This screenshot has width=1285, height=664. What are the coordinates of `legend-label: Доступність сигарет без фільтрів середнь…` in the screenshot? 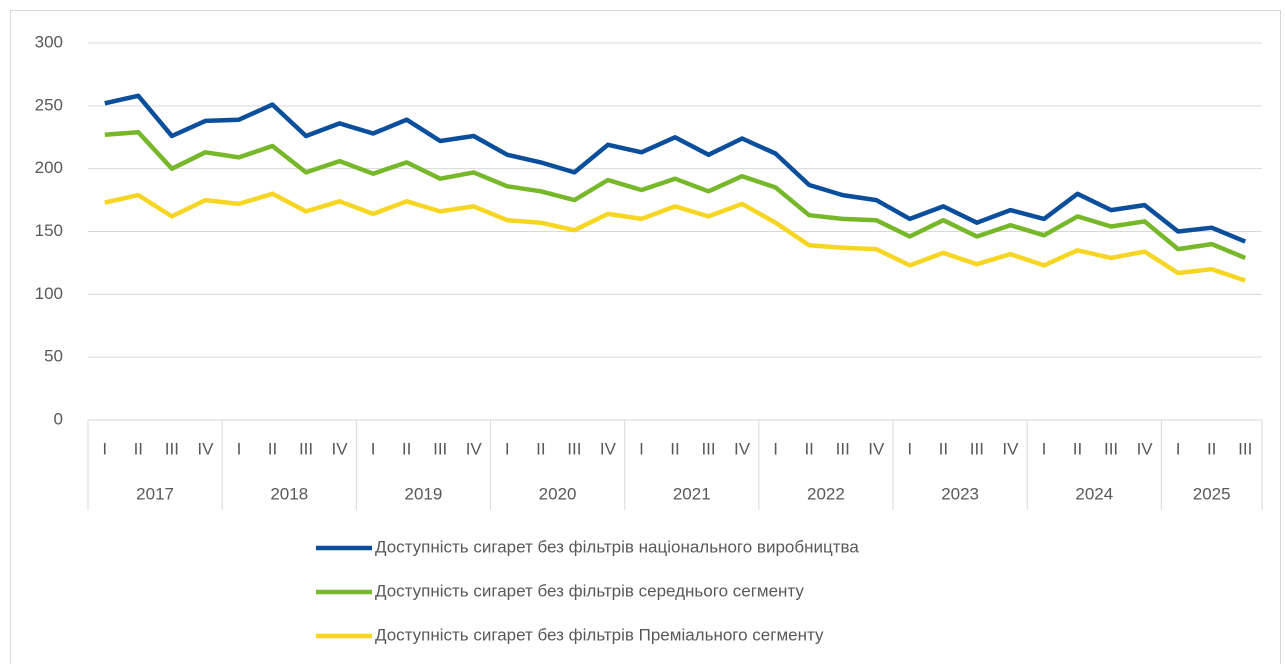 It's located at (589, 590).